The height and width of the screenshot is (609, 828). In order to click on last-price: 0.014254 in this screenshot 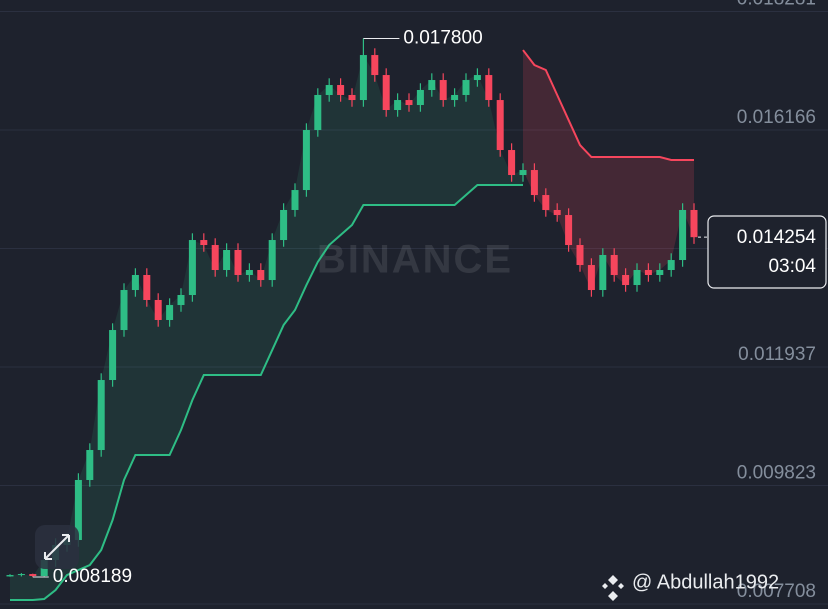, I will do `click(777, 237)`.